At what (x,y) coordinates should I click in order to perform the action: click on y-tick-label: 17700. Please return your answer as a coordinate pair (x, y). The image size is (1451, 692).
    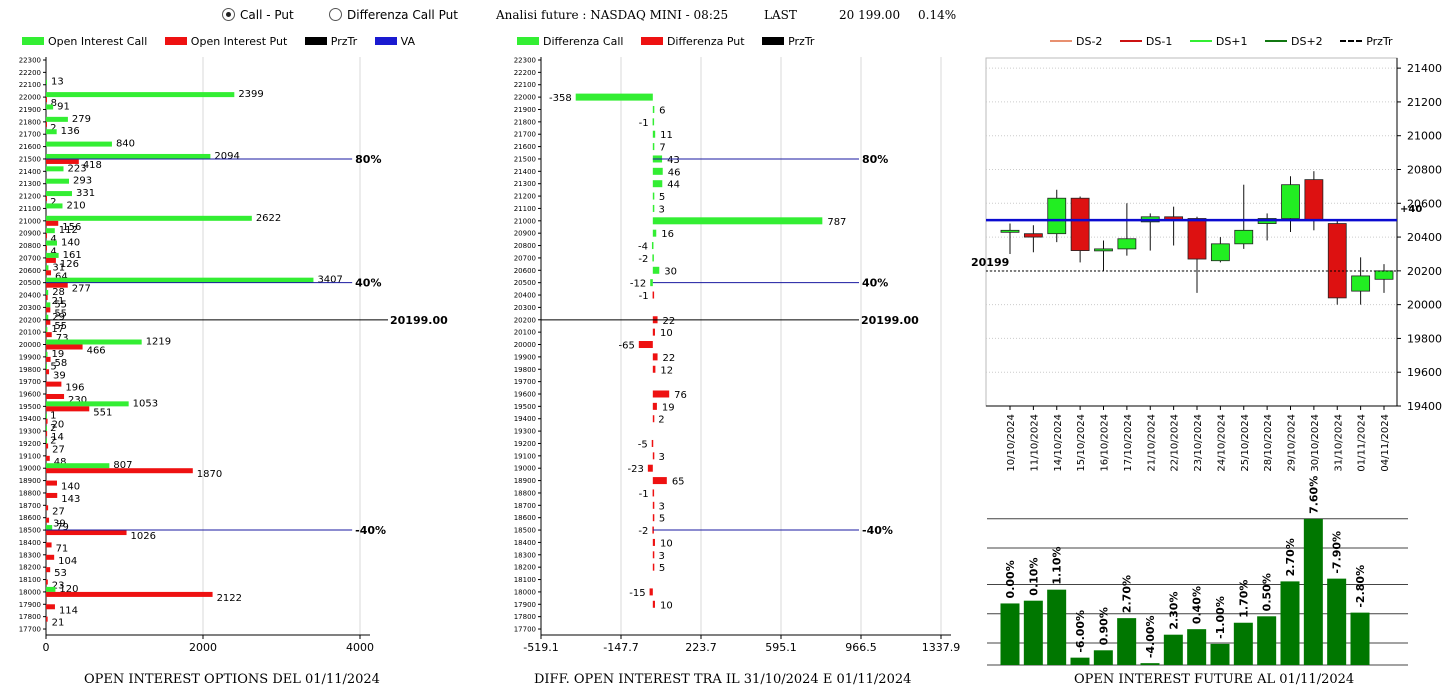
    Looking at the image, I should click on (30, 630).